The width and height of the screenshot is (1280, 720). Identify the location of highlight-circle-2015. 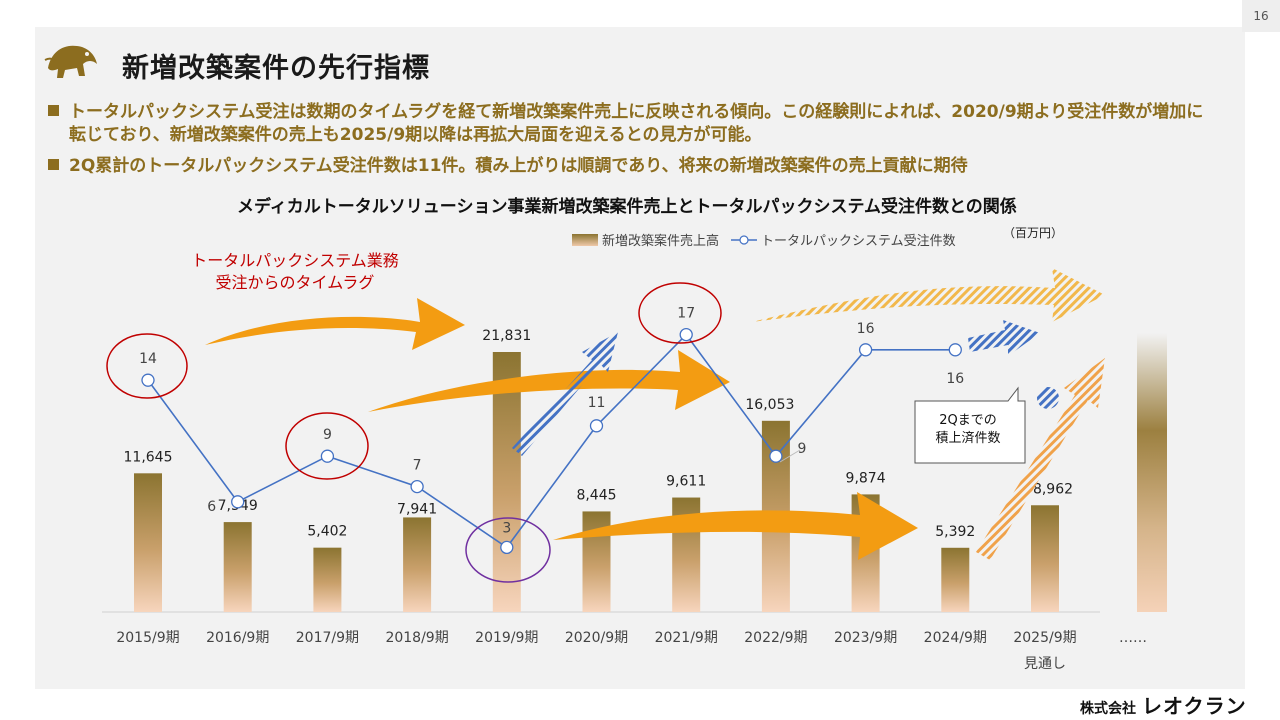
(147, 366).